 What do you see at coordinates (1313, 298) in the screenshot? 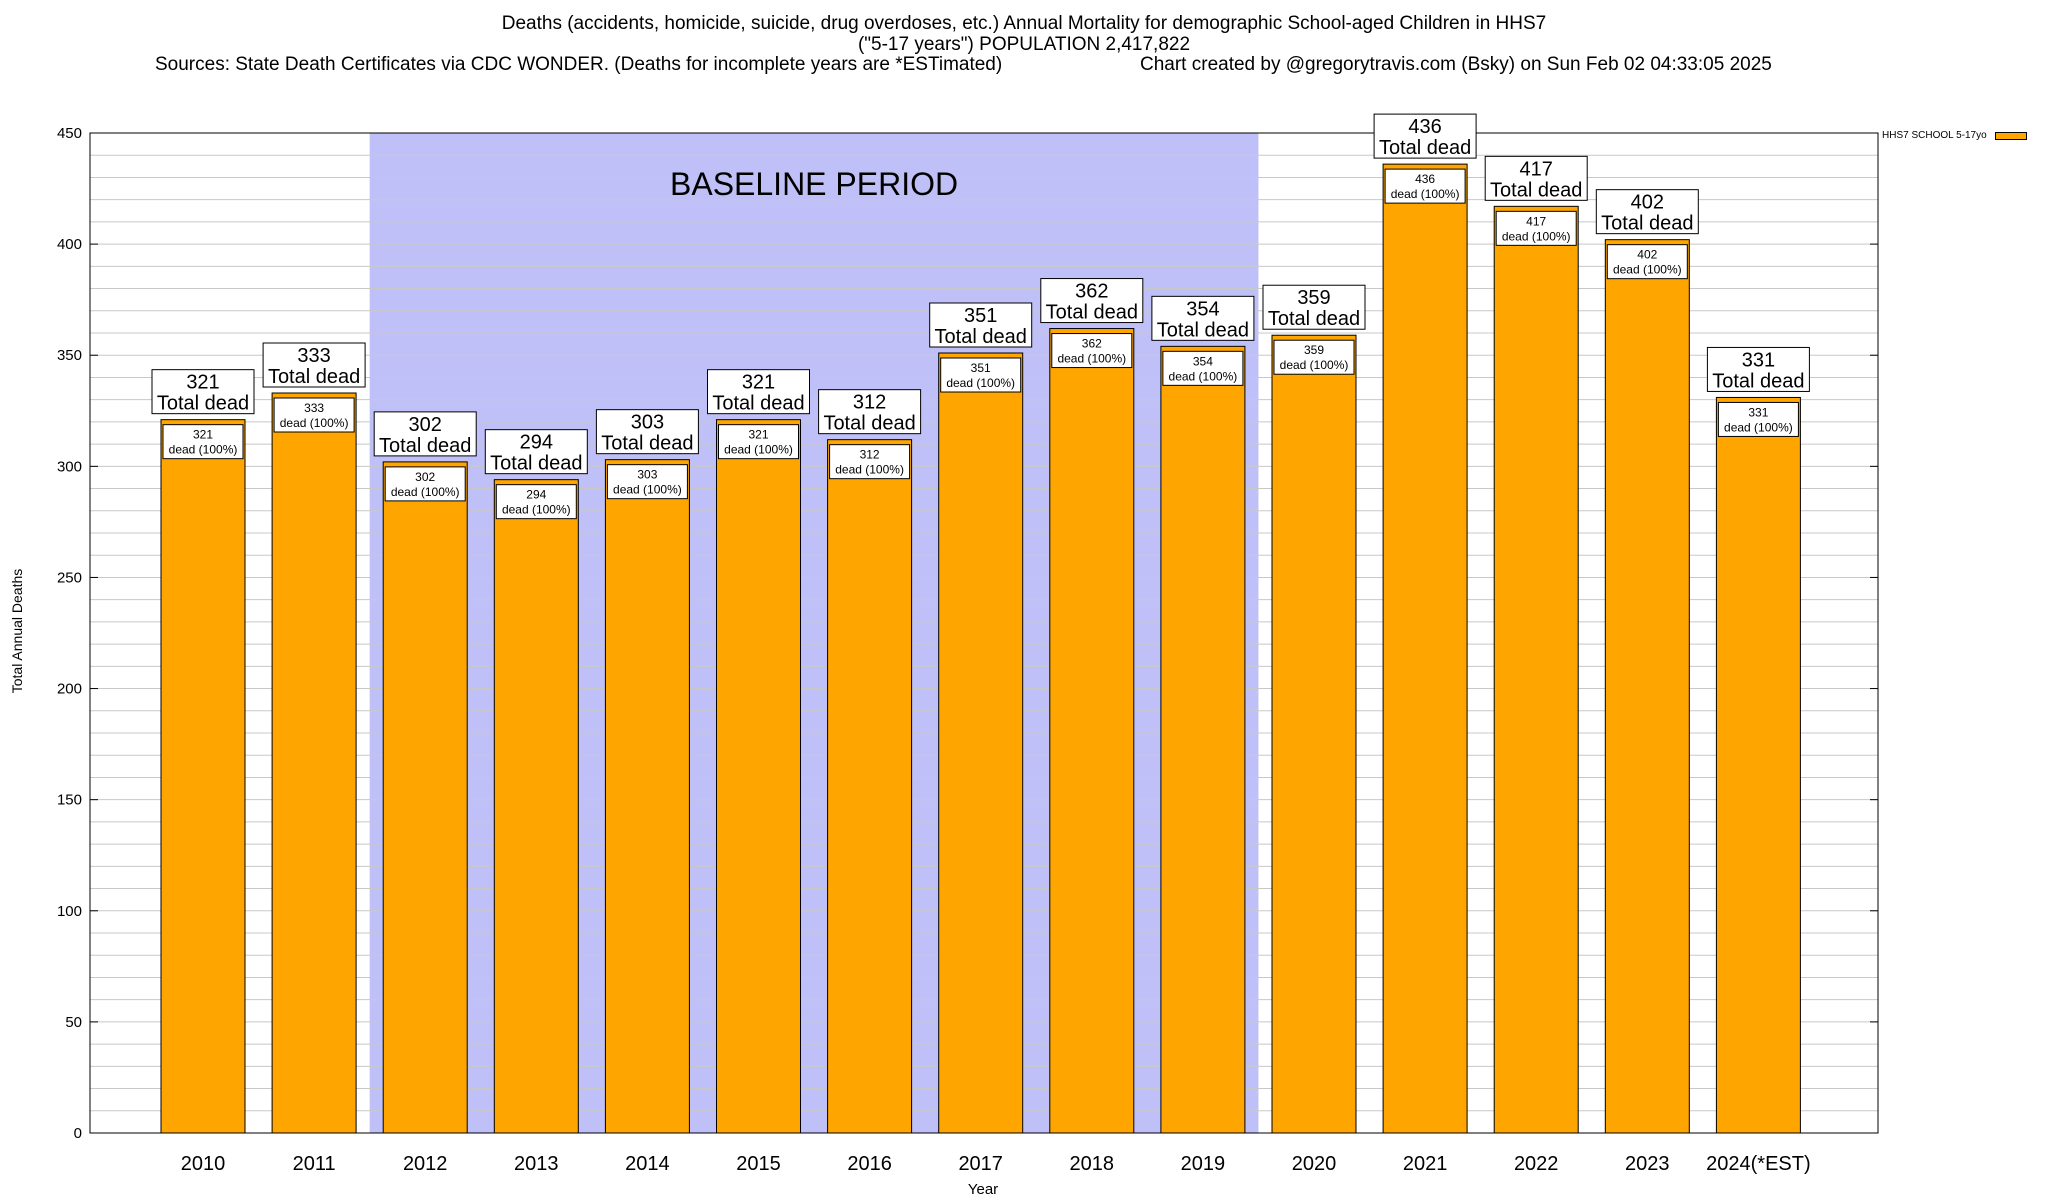
I see `bar-top-value: 359` at bounding box center [1313, 298].